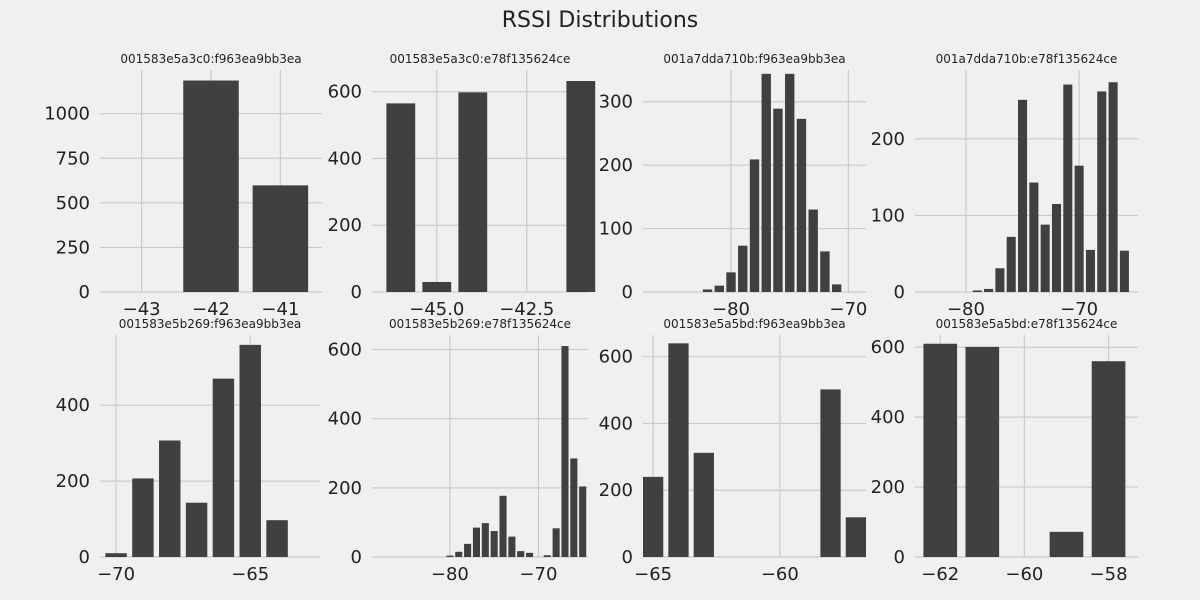  Describe the element at coordinates (210, 59) in the screenshot. I see `subplot-title: 001583e5a3c0:f963ea9bb3ea` at that location.